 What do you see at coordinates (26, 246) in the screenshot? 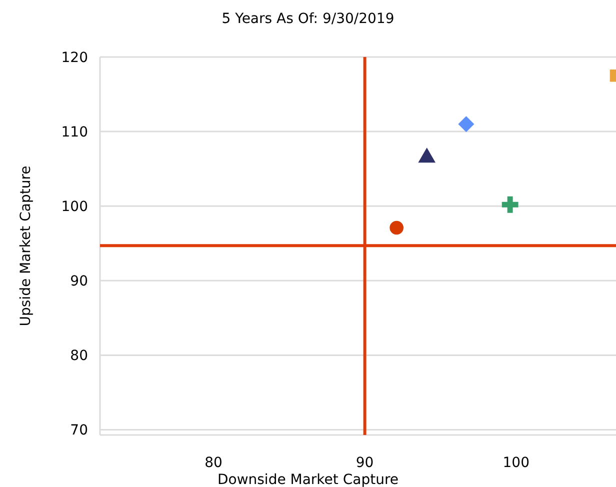
I see `y-axis-title: Upside Market Capture` at bounding box center [26, 246].